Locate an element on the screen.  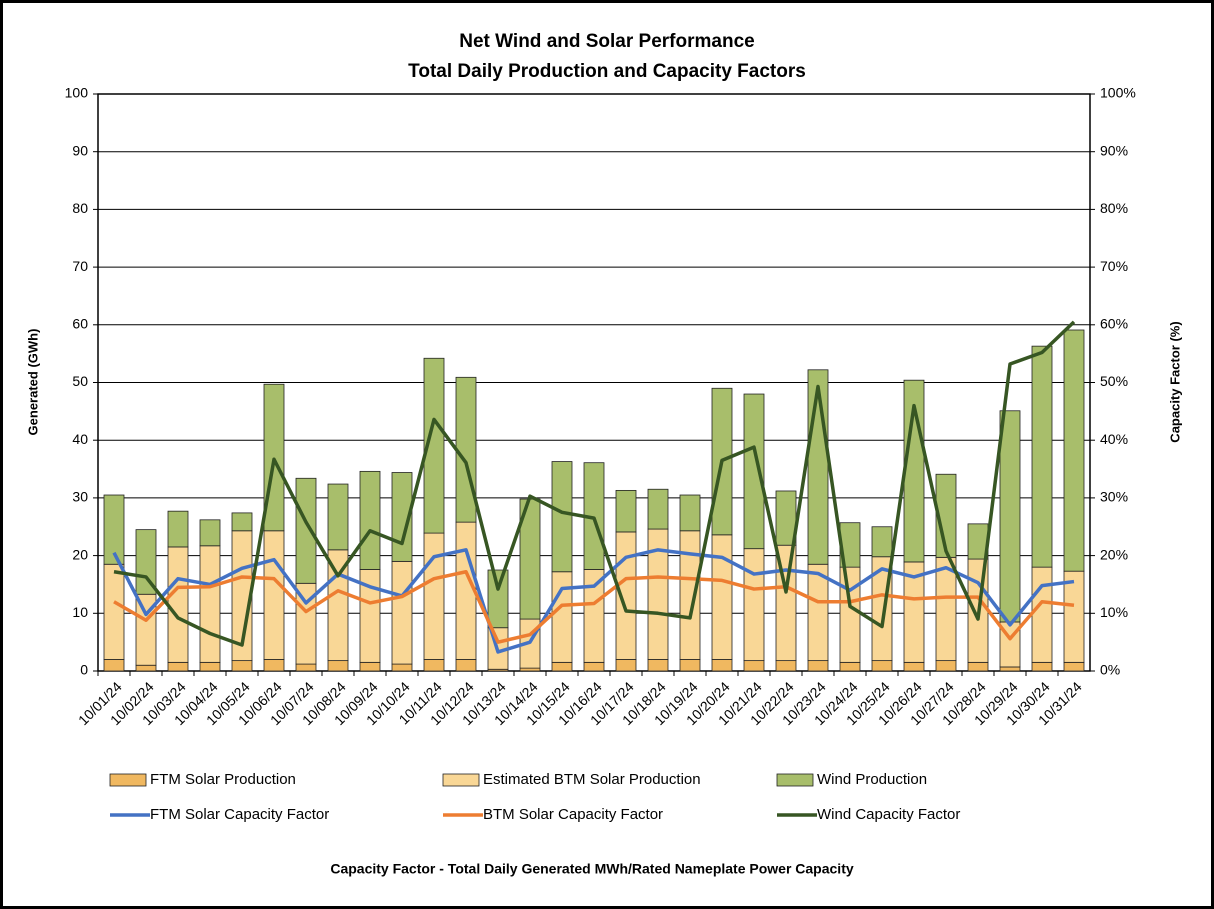
chart-title: Net Wind and Solar Performance is located at coordinates (606, 41).